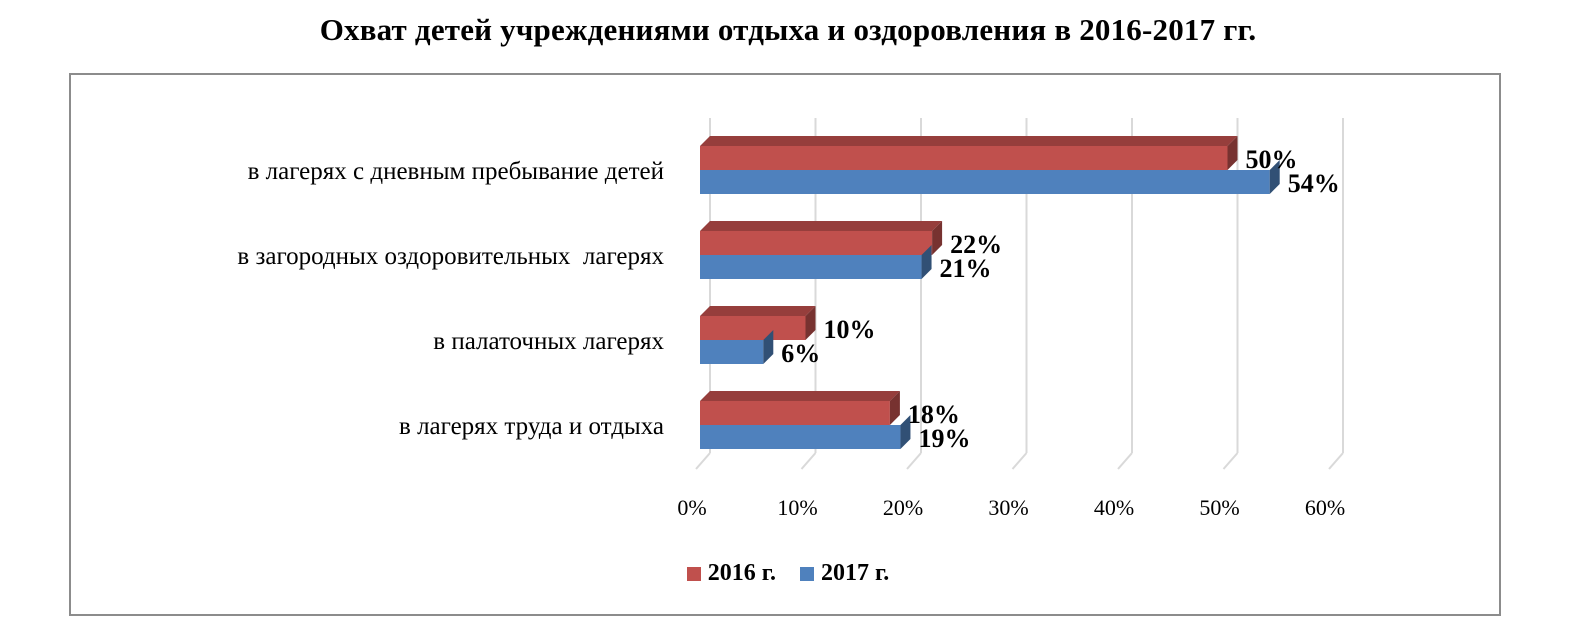  I want to click on legend-item-2017: 2017 г., so click(844, 573).